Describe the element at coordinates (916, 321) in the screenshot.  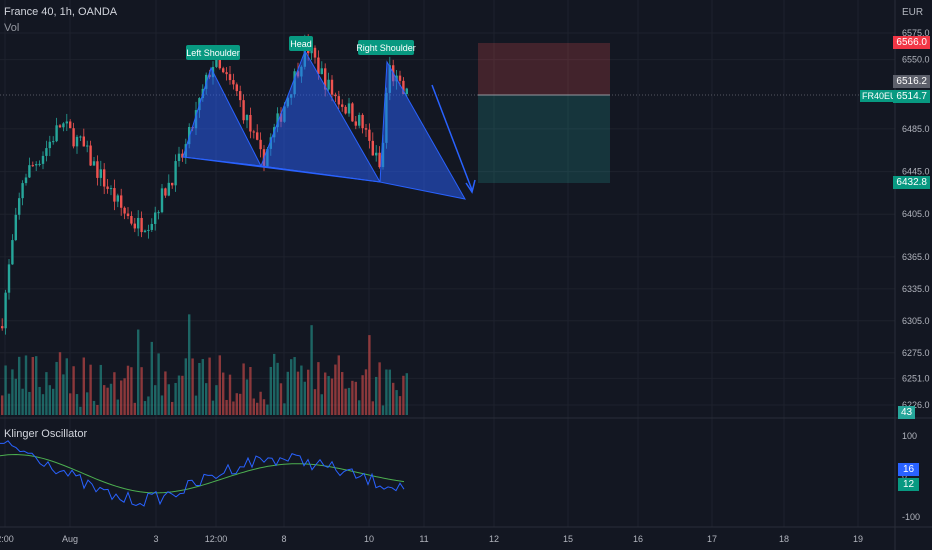
I see `price-tick-label: 6305.0` at that location.